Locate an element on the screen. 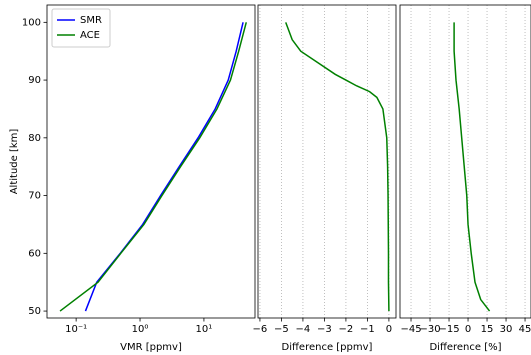 The height and width of the screenshot is (355, 531). x-tick-label: −45 is located at coordinates (410, 329).